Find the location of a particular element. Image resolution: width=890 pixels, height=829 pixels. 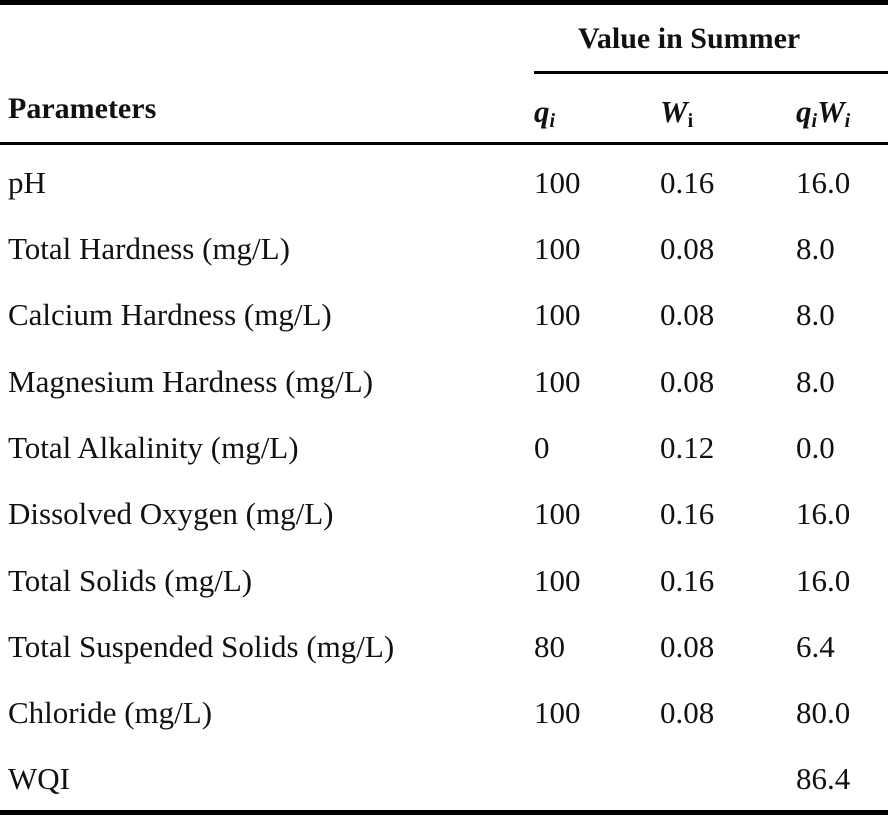

header-rule is located at coordinates (444, 143).